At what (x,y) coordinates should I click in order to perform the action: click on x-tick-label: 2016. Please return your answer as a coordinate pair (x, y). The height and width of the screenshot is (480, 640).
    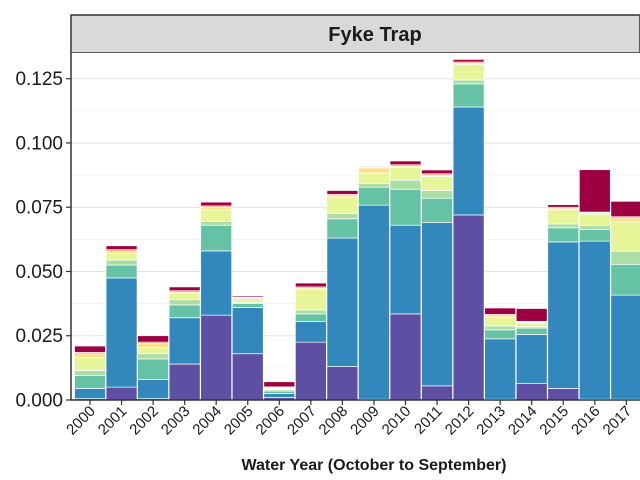
    Looking at the image, I should click on (586, 421).